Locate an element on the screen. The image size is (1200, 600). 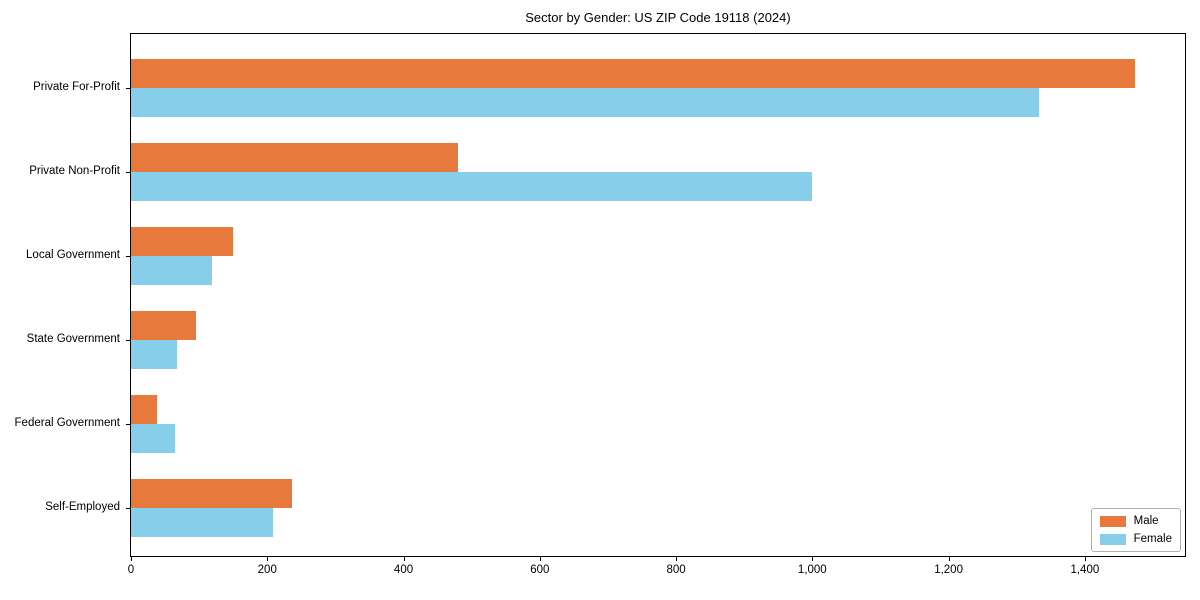
legend-entry-male: Male is located at coordinates (1135, 521).